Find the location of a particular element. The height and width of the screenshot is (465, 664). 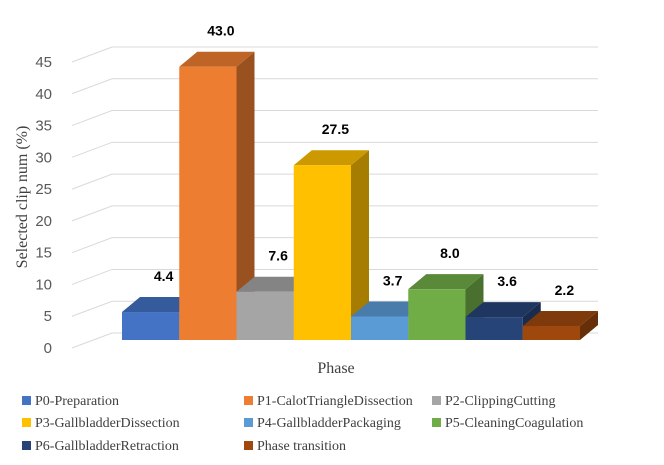

data-label: 3.7 is located at coordinates (393, 280).